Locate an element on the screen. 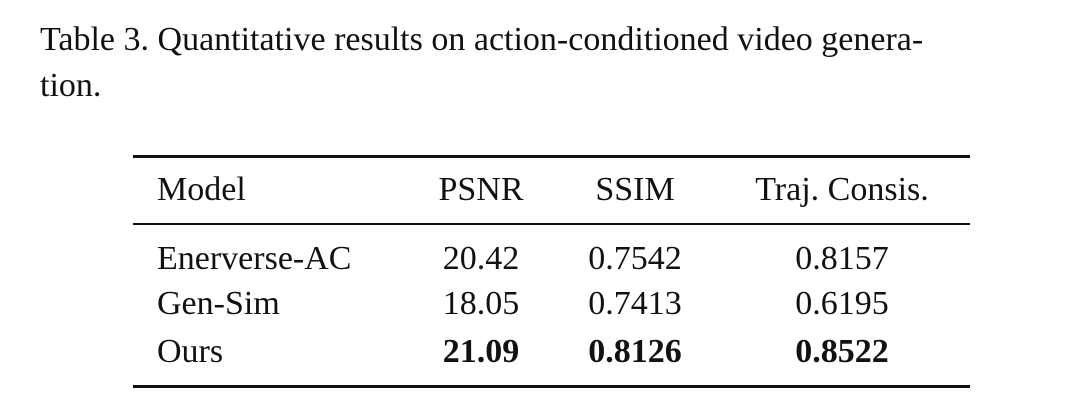  cell: Enerverse-AC is located at coordinates (254, 258).